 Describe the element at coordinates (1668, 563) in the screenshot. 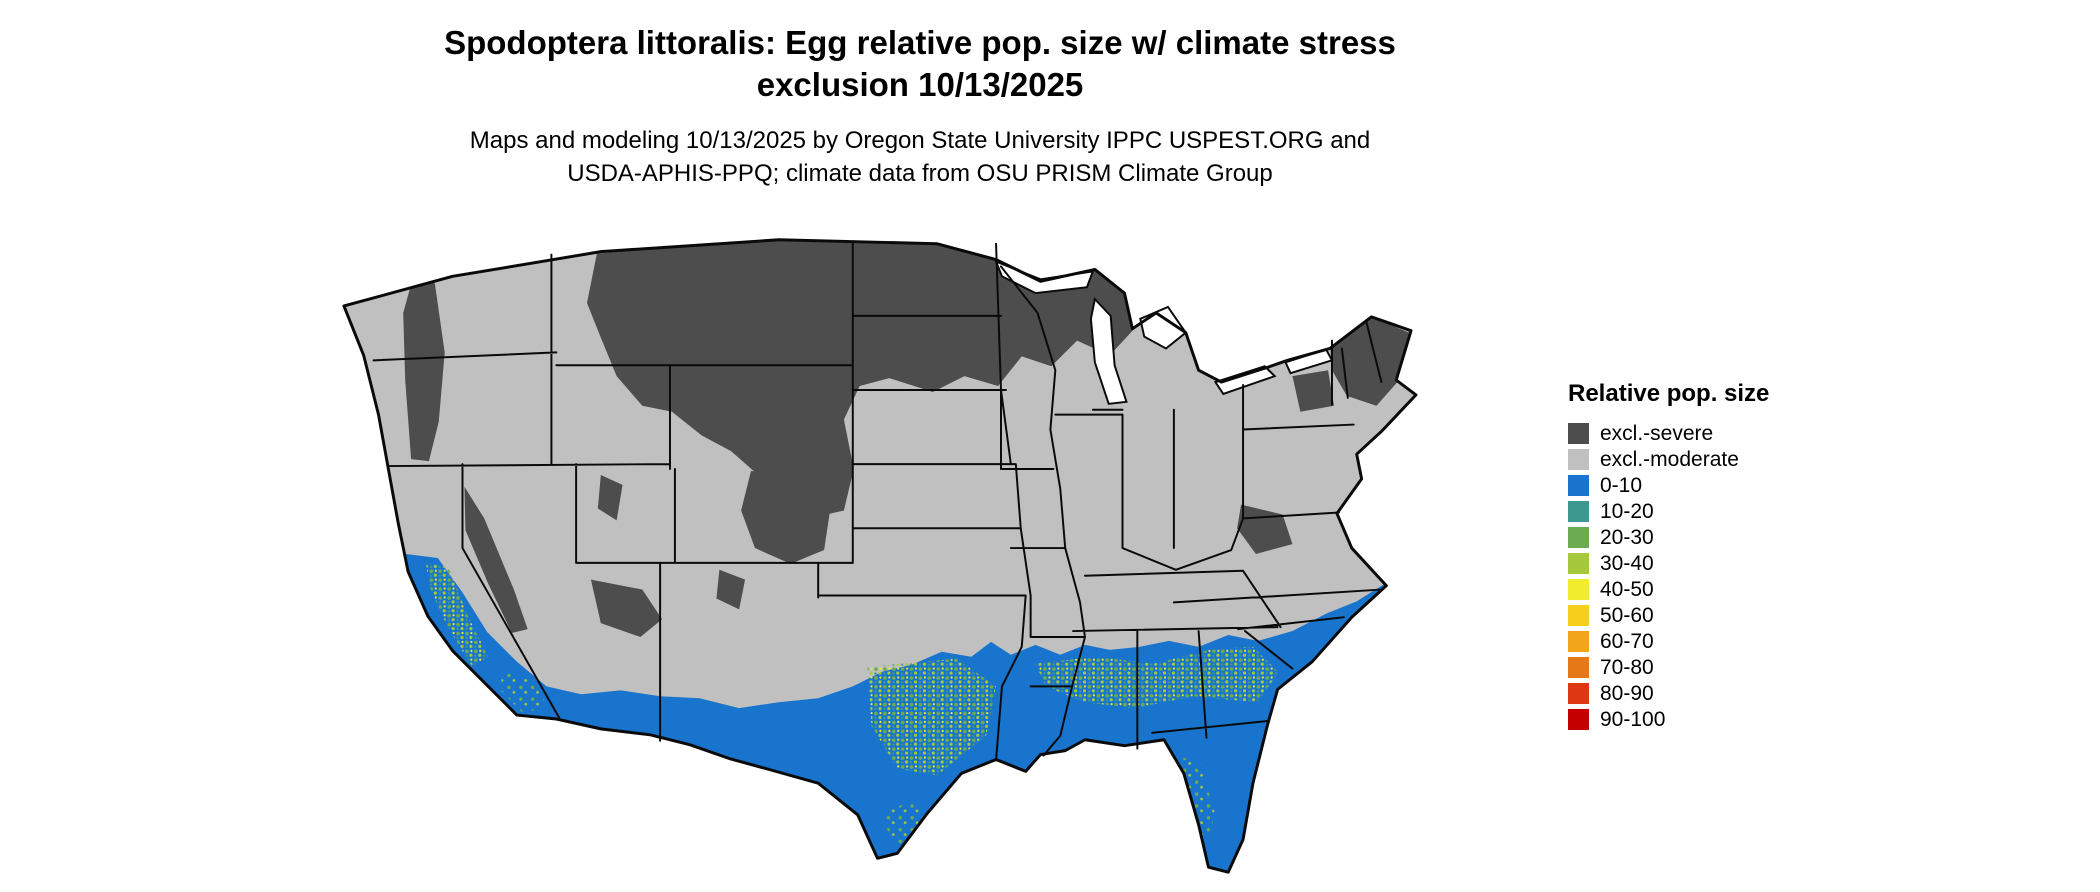

I see `legend-entry: 30-40` at that location.